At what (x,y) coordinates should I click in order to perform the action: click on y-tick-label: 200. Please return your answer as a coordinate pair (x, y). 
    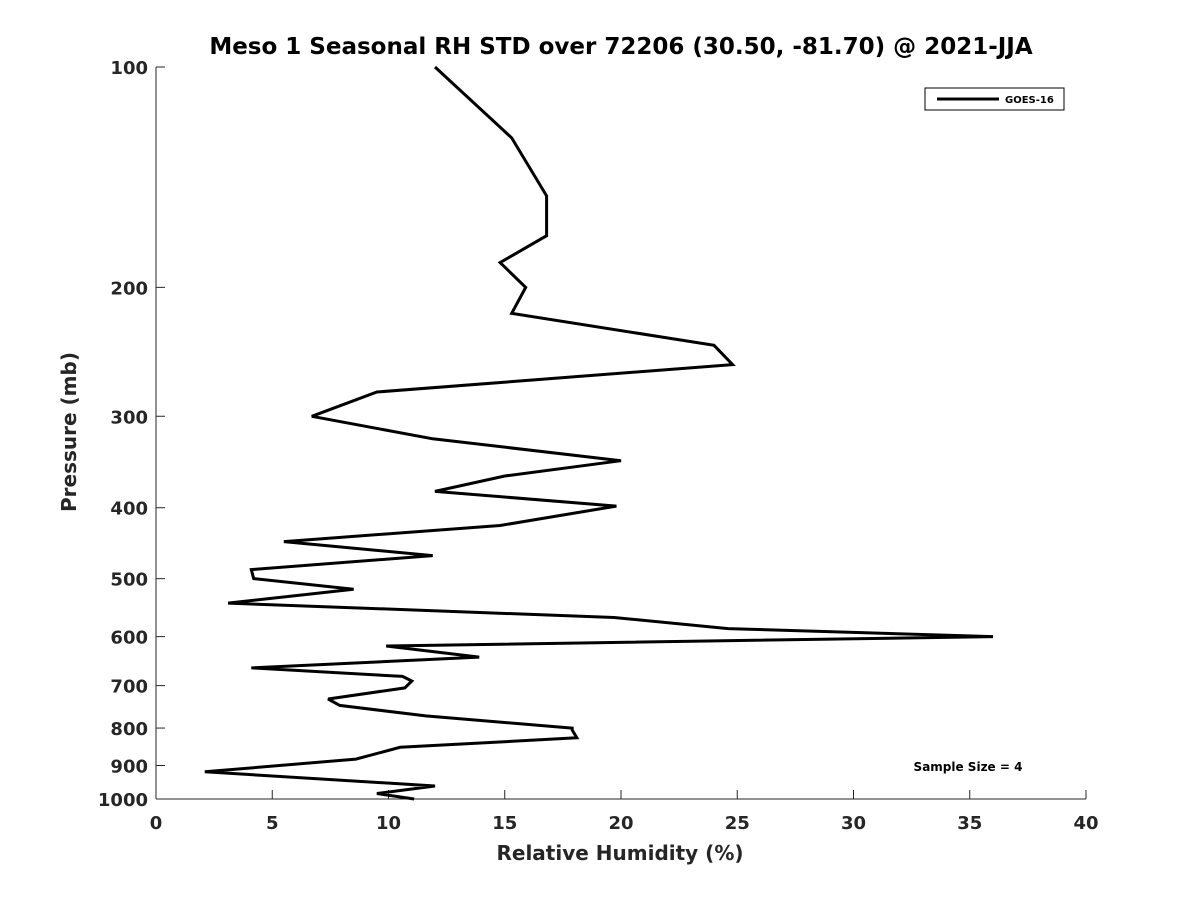
    Looking at the image, I should click on (129, 288).